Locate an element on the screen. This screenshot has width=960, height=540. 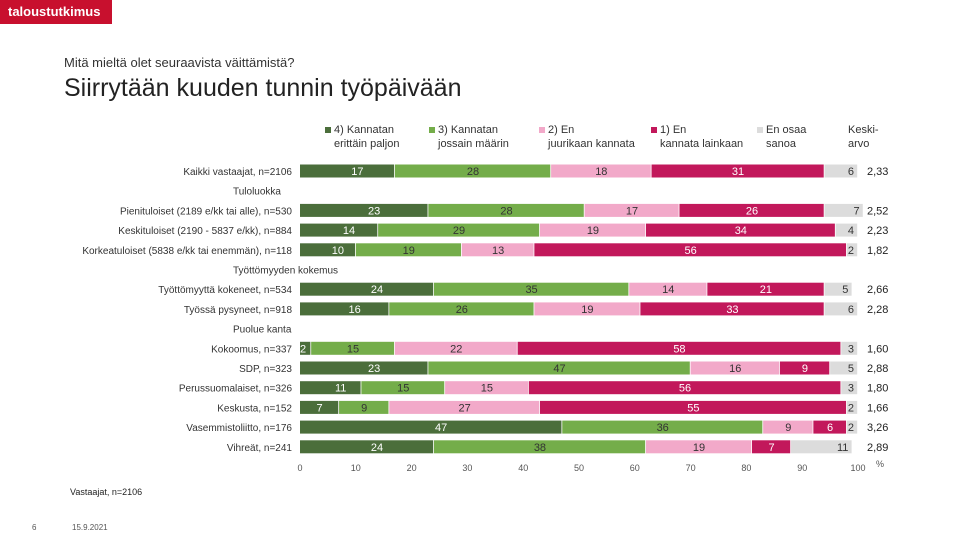
bar-value: 3 is located at coordinates (851, 389).